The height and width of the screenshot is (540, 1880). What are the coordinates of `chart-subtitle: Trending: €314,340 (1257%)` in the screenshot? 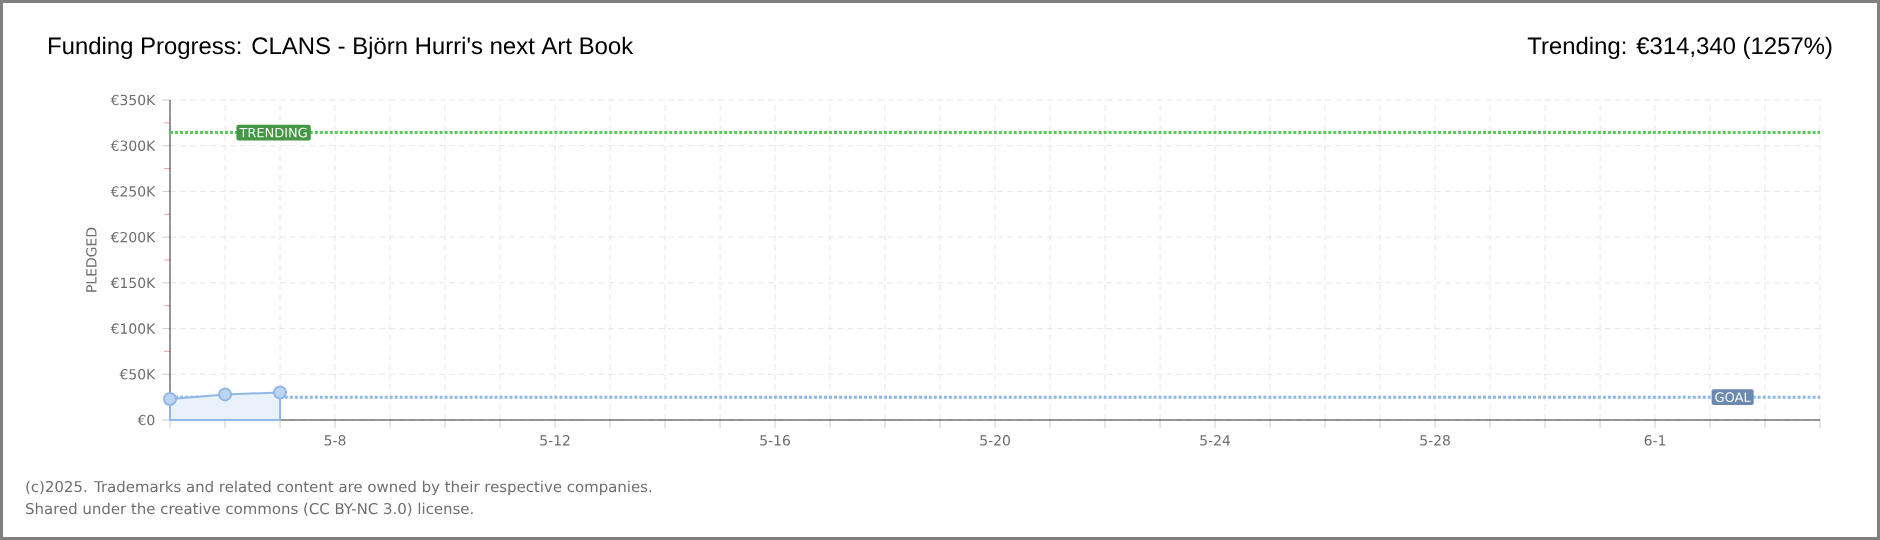 It's located at (1679, 47).